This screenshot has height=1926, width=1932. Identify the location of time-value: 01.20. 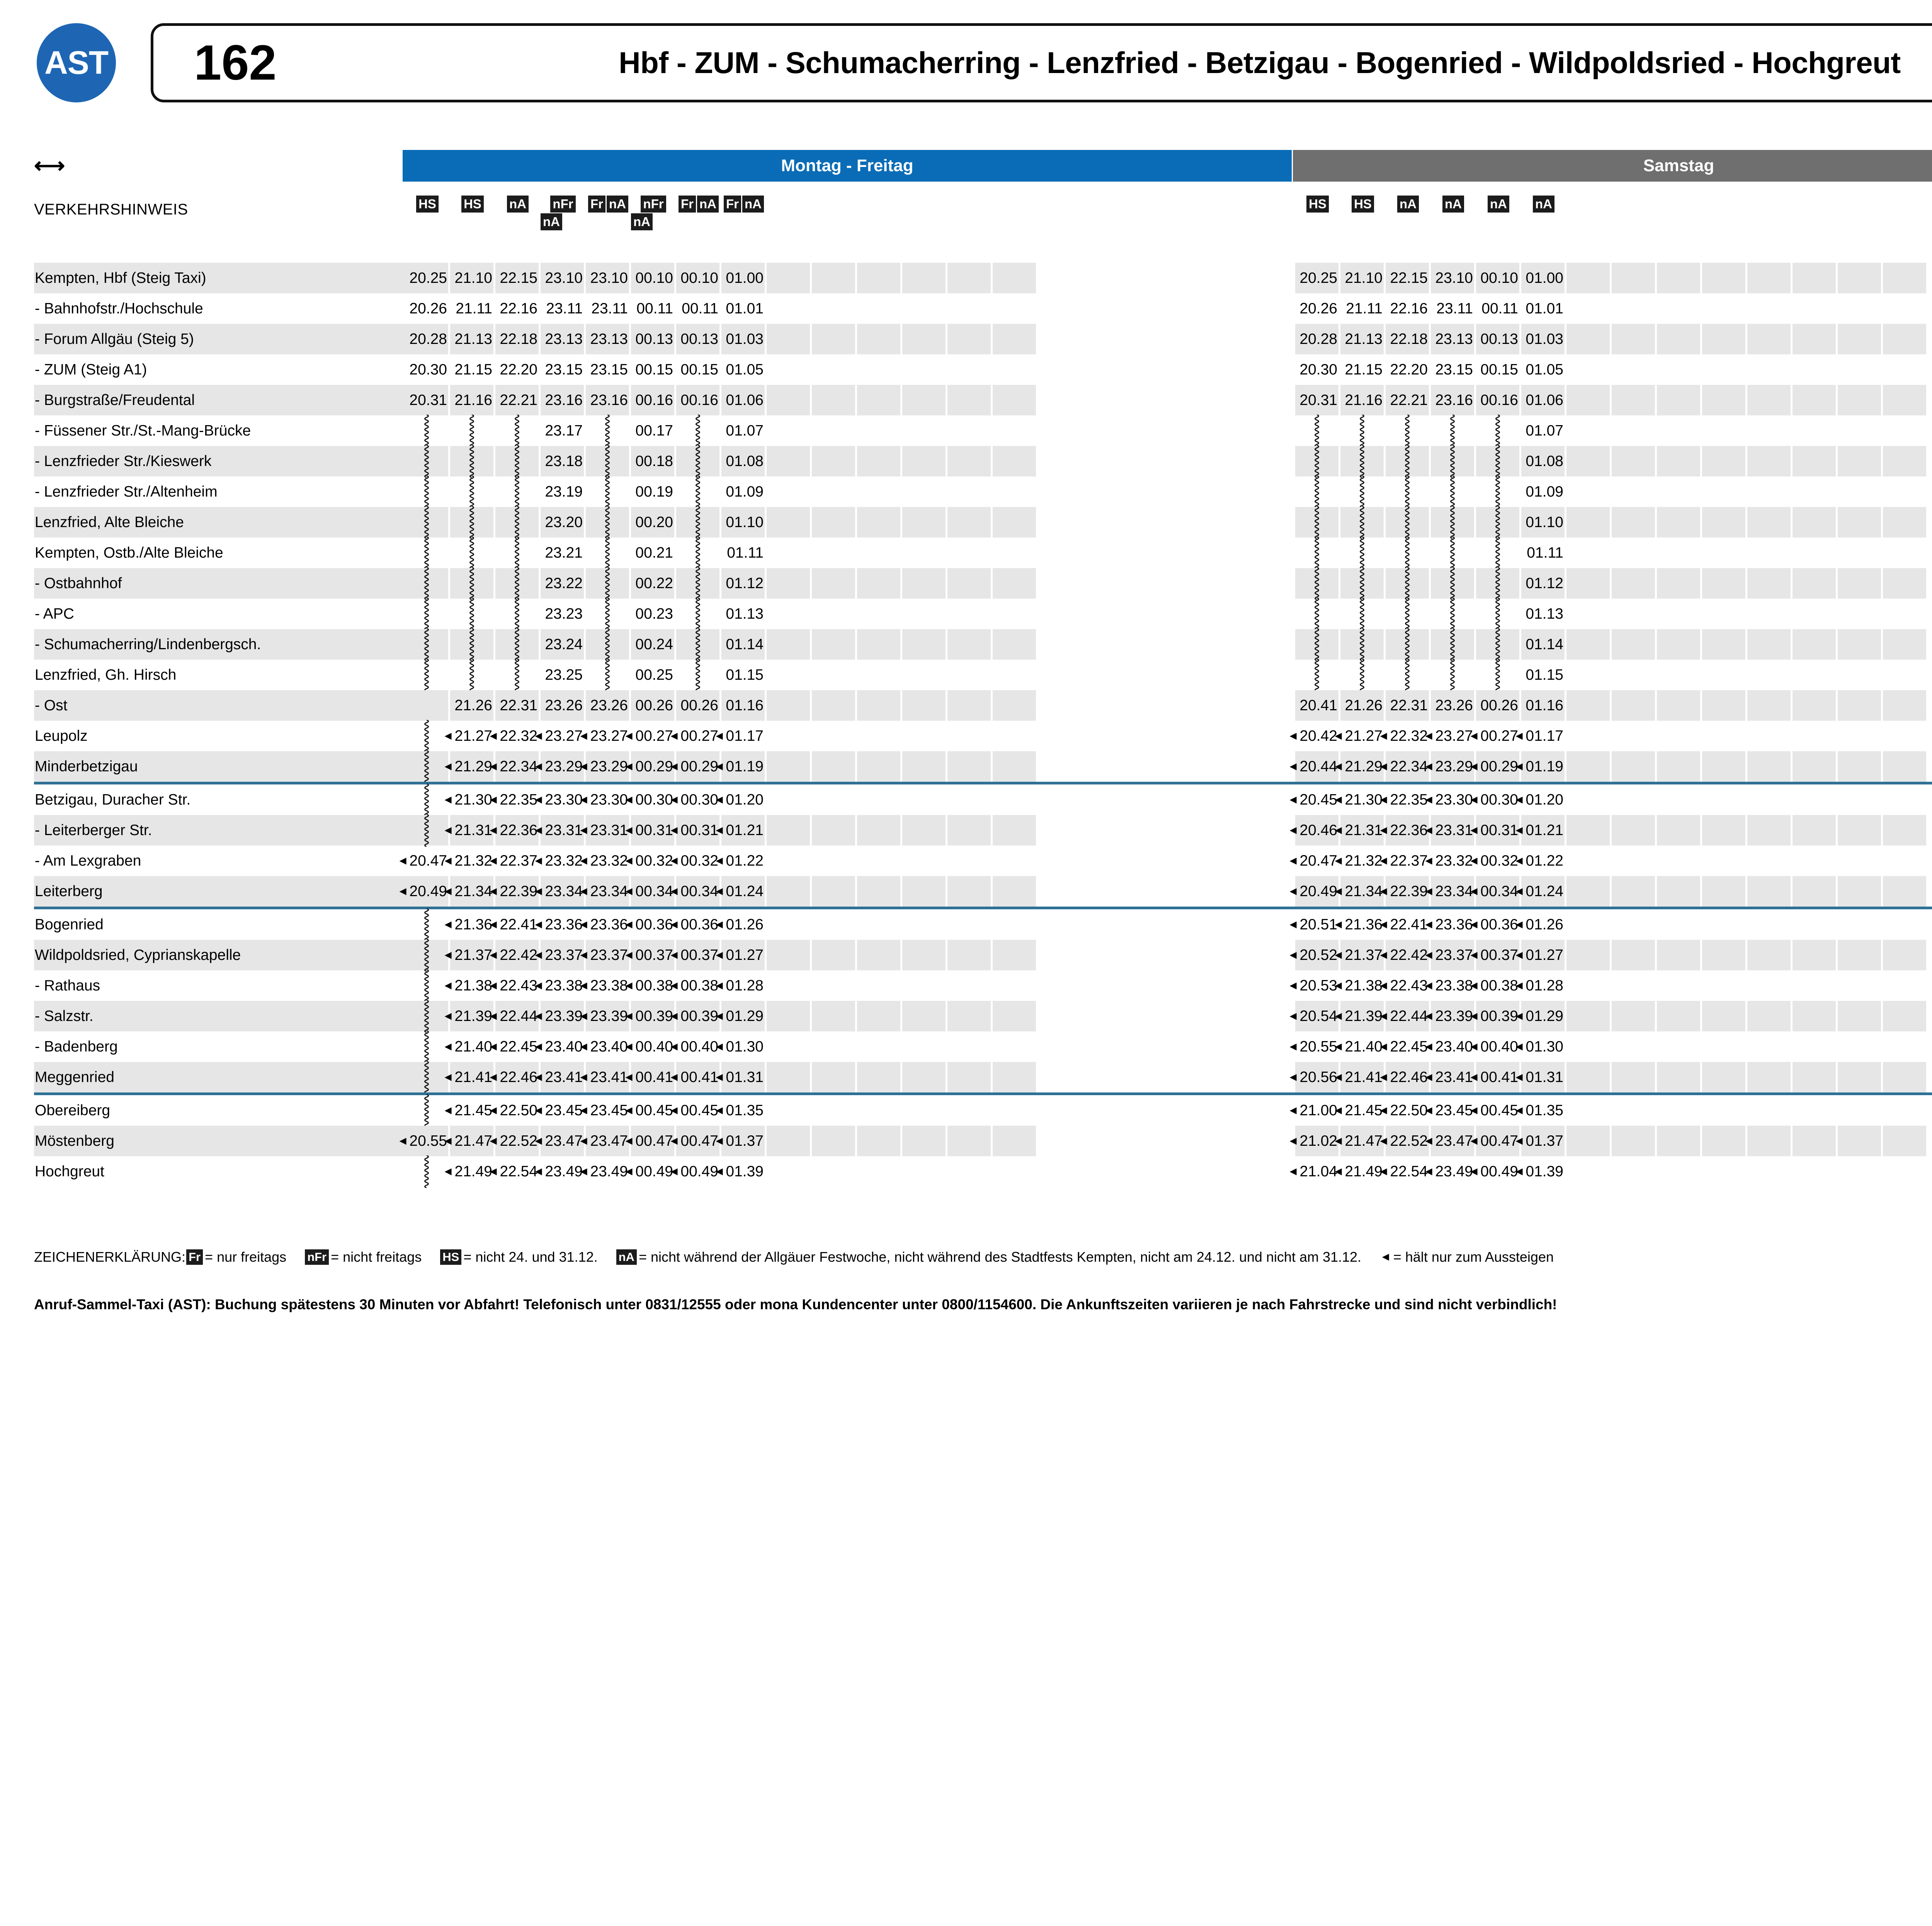
(1545, 799).